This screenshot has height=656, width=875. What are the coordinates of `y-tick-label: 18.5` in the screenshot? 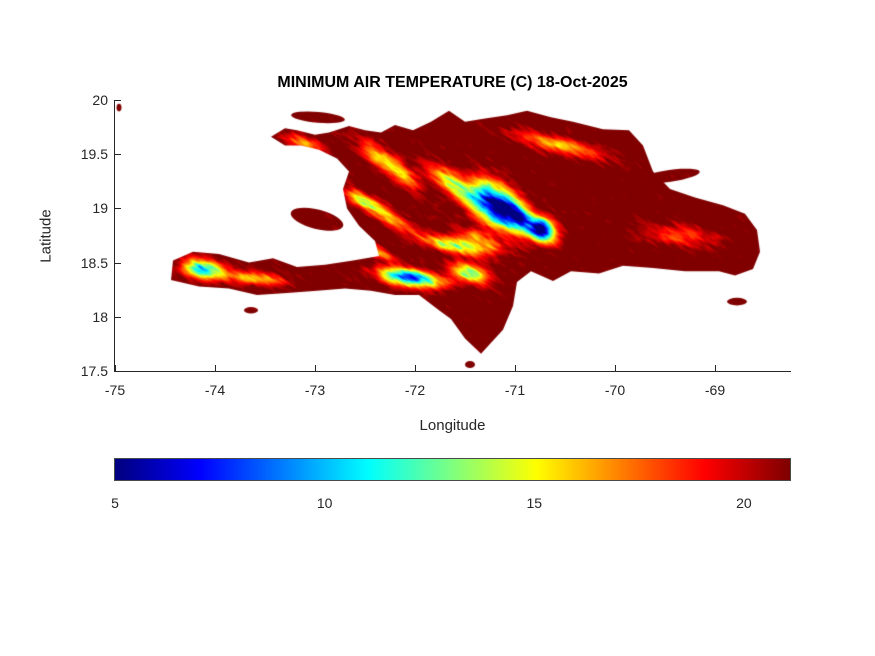 It's located at (94, 262).